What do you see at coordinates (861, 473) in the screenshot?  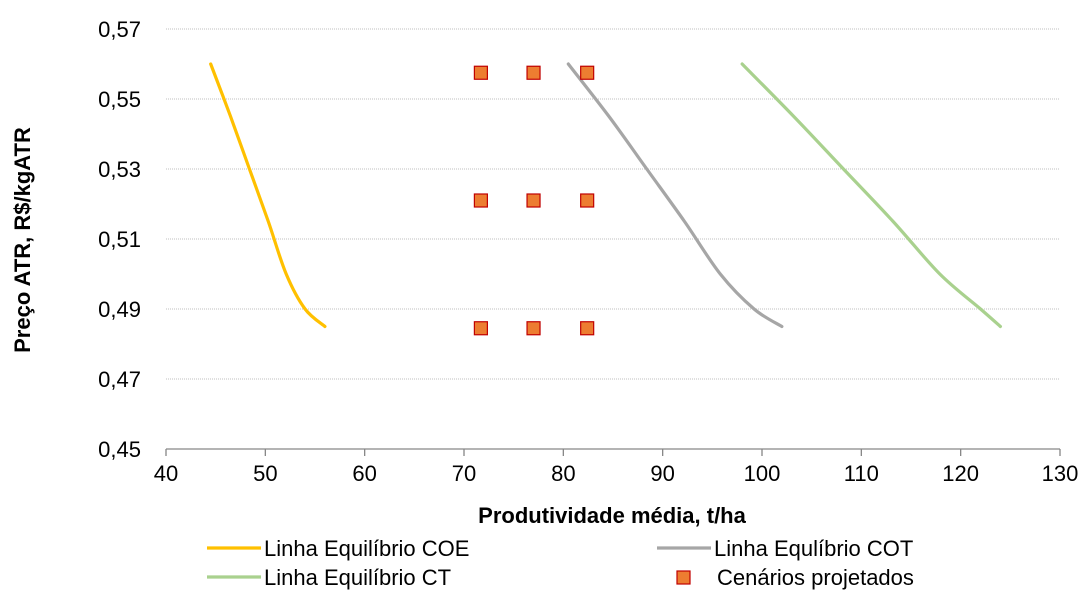 I see `x-tick-label: 110` at bounding box center [861, 473].